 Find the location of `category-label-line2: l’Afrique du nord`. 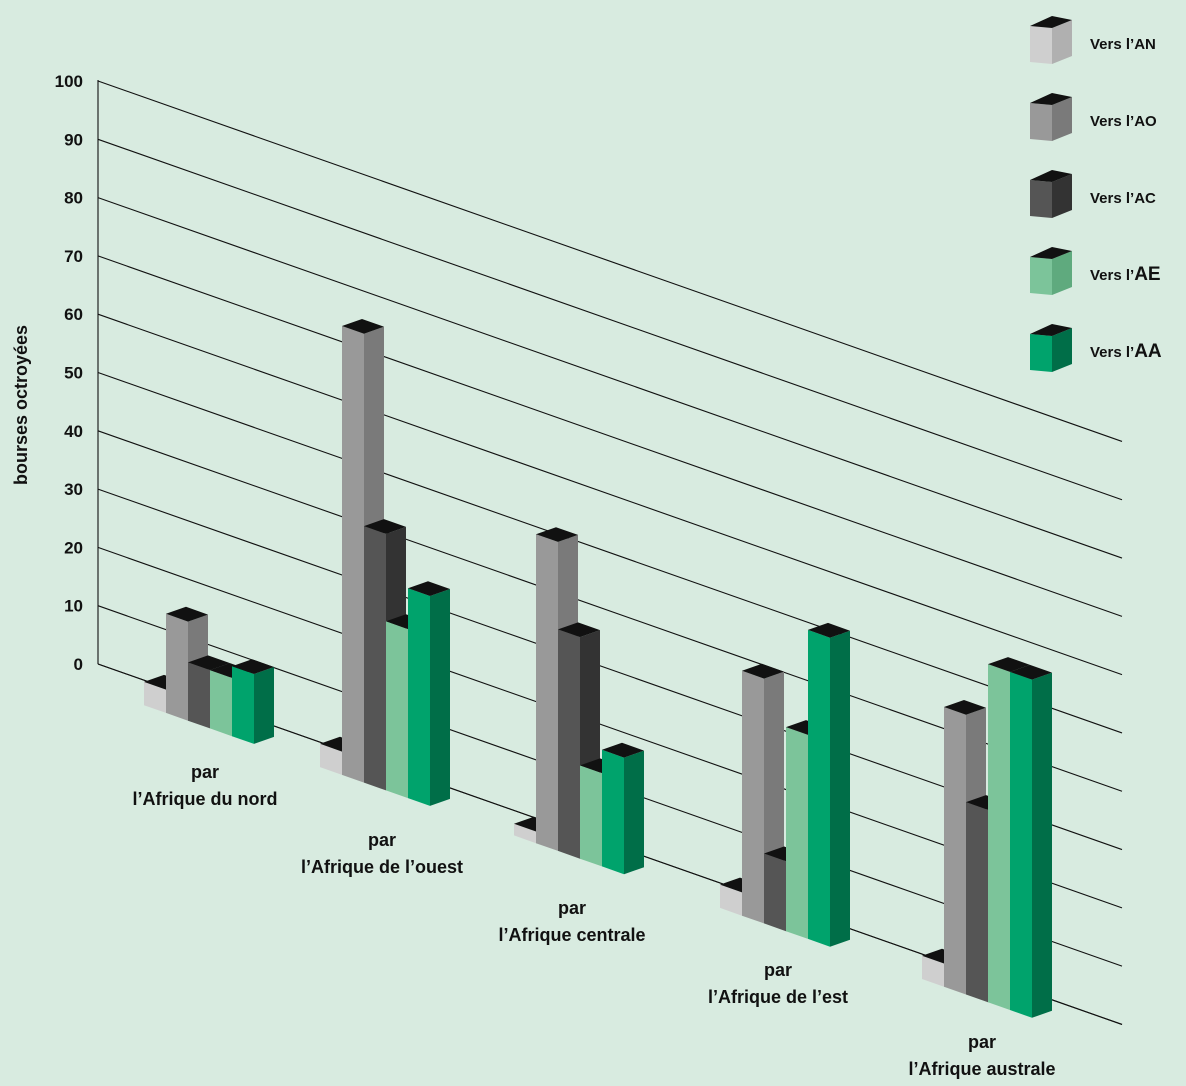

category-label-line2: l’Afrique du nord is located at coordinates (205, 799).